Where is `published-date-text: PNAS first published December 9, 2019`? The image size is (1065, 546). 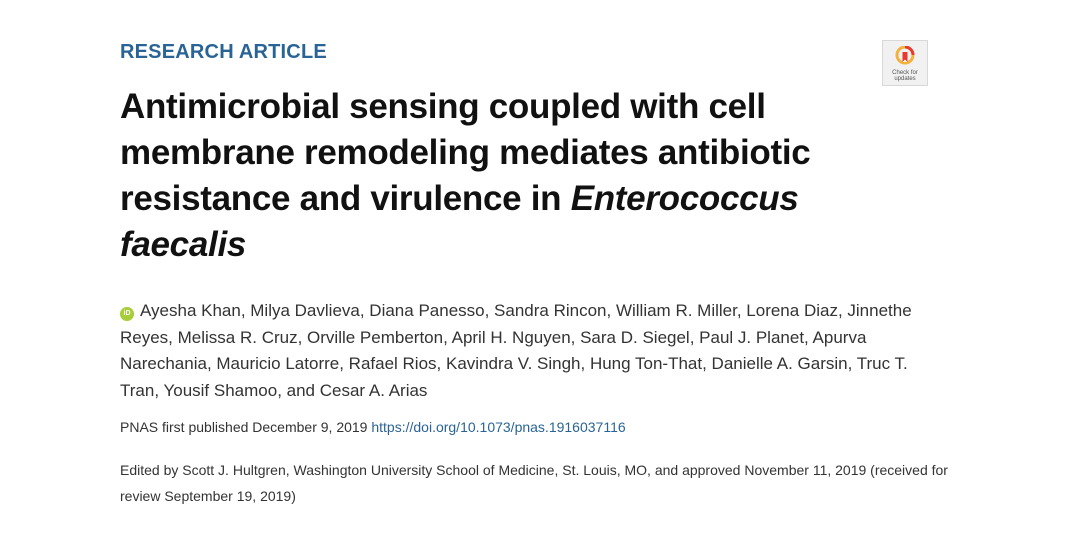
published-date-text: PNAS first published December 9, 2019 is located at coordinates (246, 427).